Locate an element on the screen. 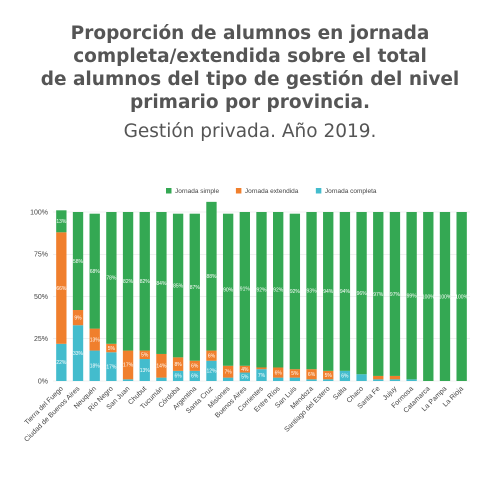 Image resolution: width=500 pixels, height=500 pixels. y-tick-label: 75% is located at coordinates (41, 255).